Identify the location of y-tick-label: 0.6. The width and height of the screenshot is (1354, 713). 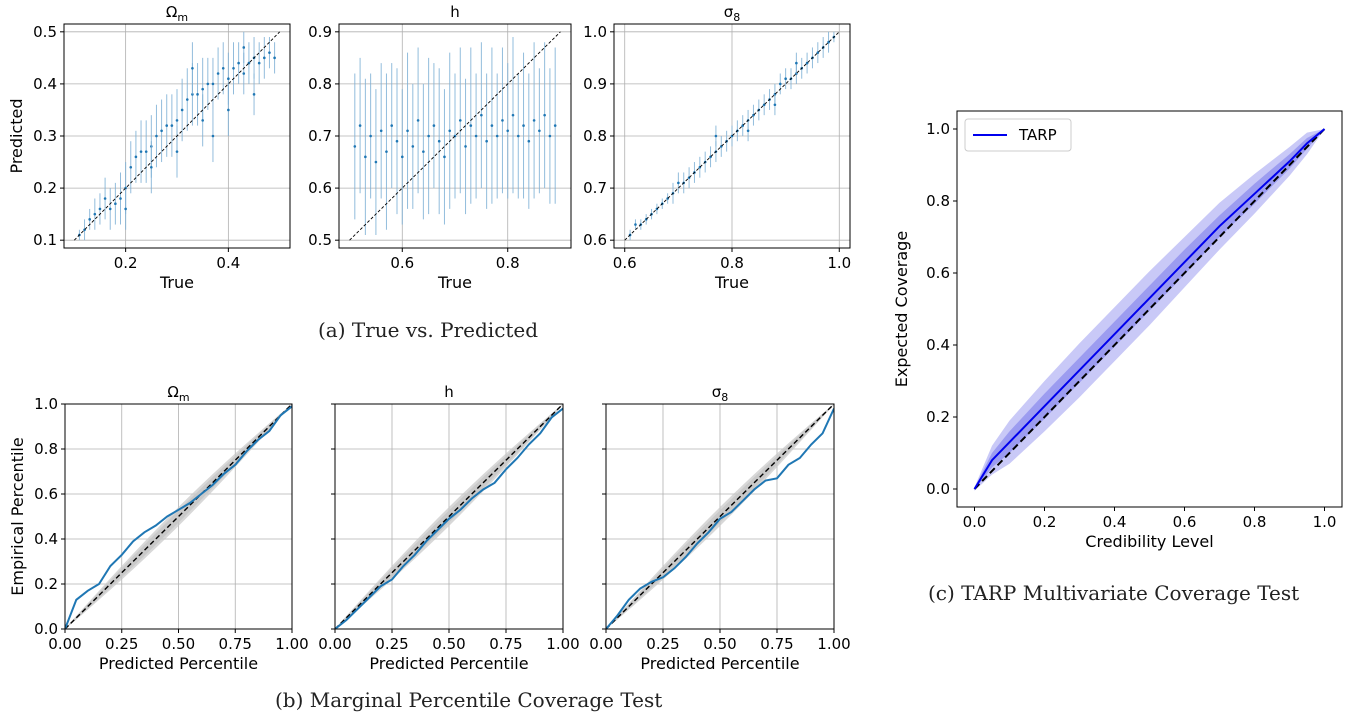
(320, 188).